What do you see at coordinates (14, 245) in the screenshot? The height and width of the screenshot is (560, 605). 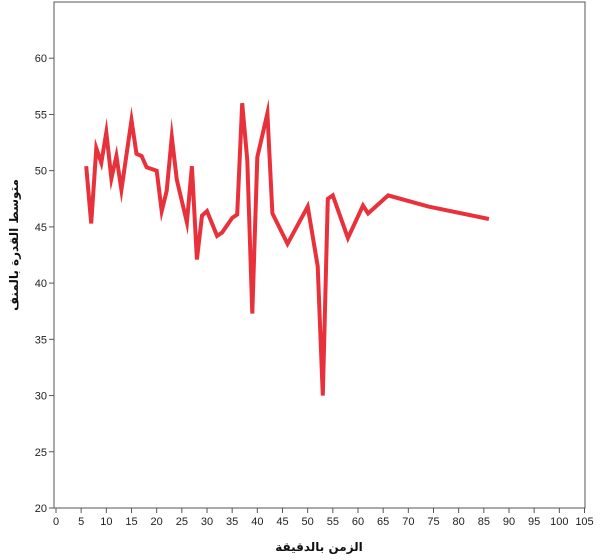 I see `y-axis-title: متوسط القدرة بالمنف` at bounding box center [14, 245].